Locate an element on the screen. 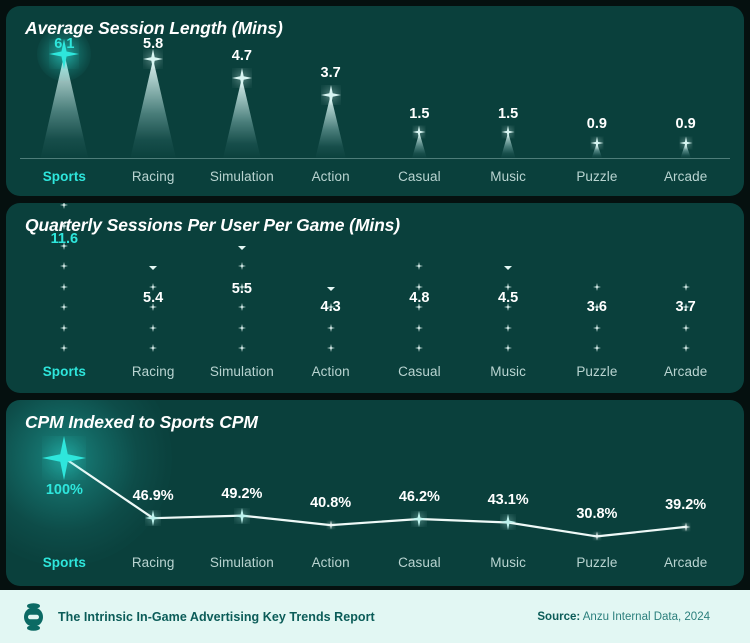 The image size is (750, 643). anzu-logo-icon is located at coordinates (33, 616).